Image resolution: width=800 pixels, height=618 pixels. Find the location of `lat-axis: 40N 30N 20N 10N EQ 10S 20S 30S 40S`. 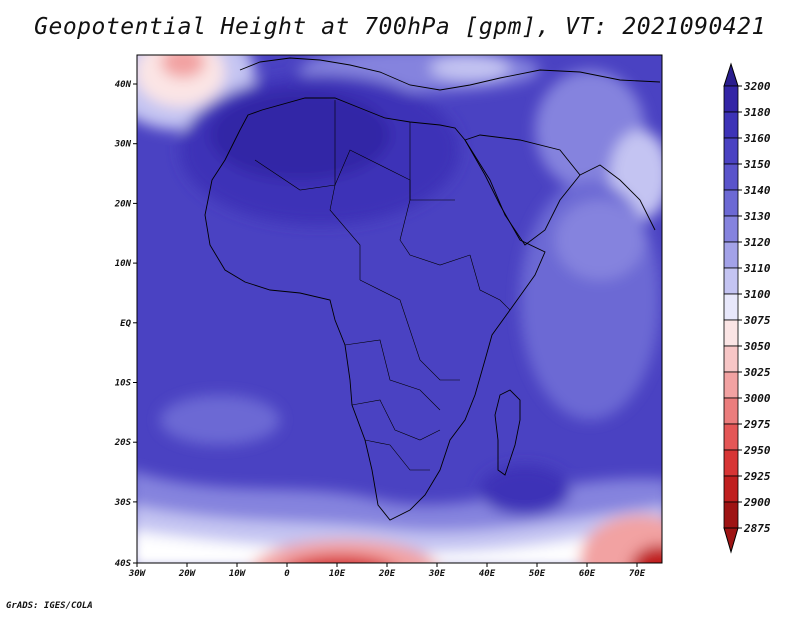

lat-axis: 40N 30N 20N 10N EQ 10S 20S 30S 40S is located at coordinates (125, 324).